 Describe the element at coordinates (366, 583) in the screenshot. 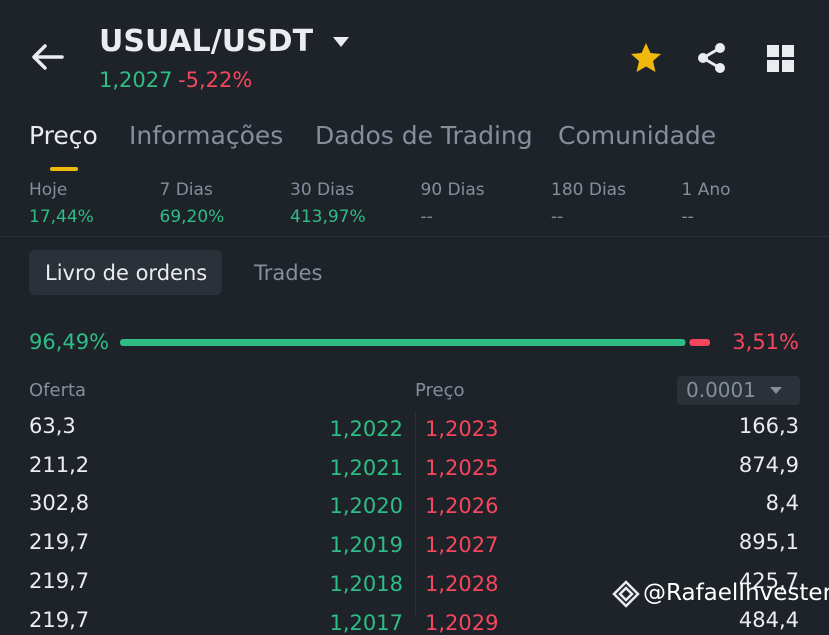

I see `bid-price: 1,2018` at that location.